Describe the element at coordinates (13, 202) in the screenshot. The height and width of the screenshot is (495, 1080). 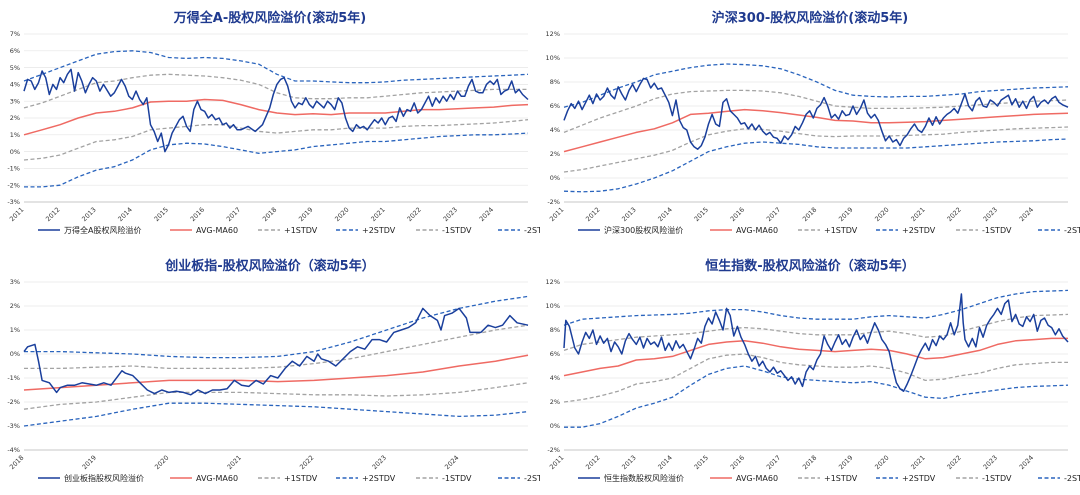
I see `y-tick-label: -3%` at that location.